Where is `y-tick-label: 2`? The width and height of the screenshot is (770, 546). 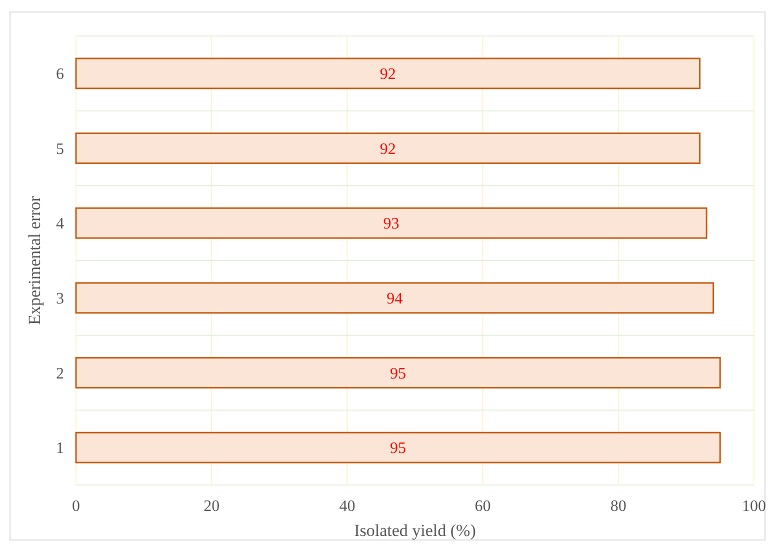
y-tick-label: 2 is located at coordinates (60, 373).